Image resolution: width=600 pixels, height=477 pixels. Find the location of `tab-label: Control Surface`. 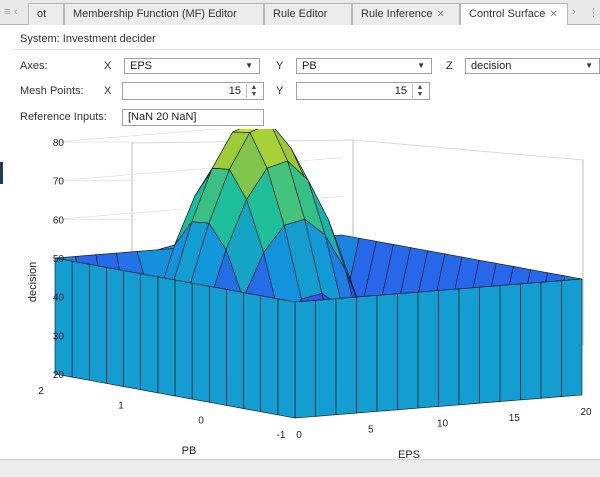

tab-label: Control Surface is located at coordinates (507, 14).